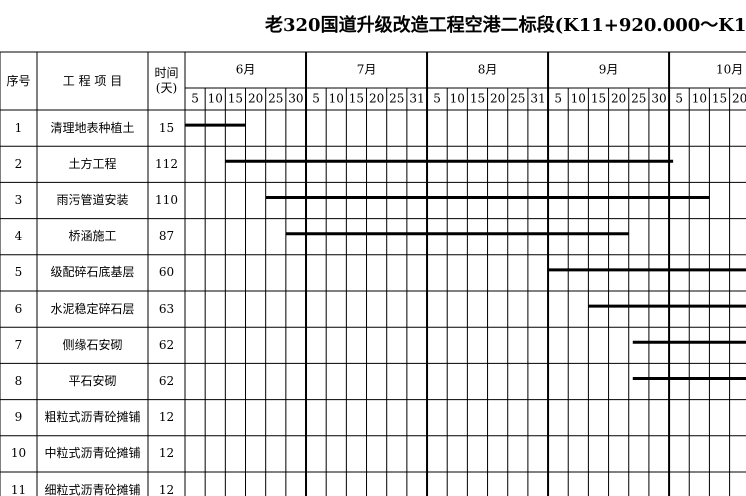 The width and height of the screenshot is (746, 496). I want to click on header-no: 序号, so click(18, 80).